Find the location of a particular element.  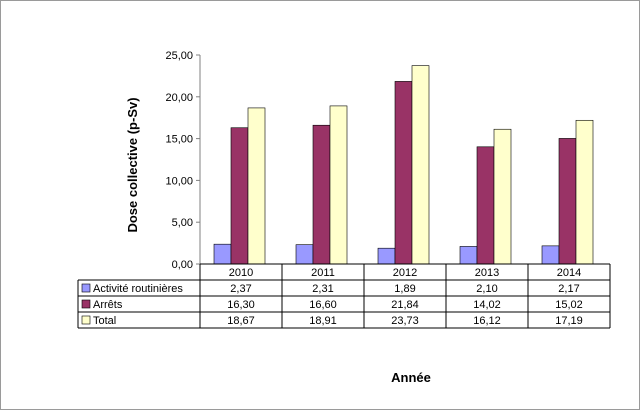

data-label: 2,37 is located at coordinates (240, 289).